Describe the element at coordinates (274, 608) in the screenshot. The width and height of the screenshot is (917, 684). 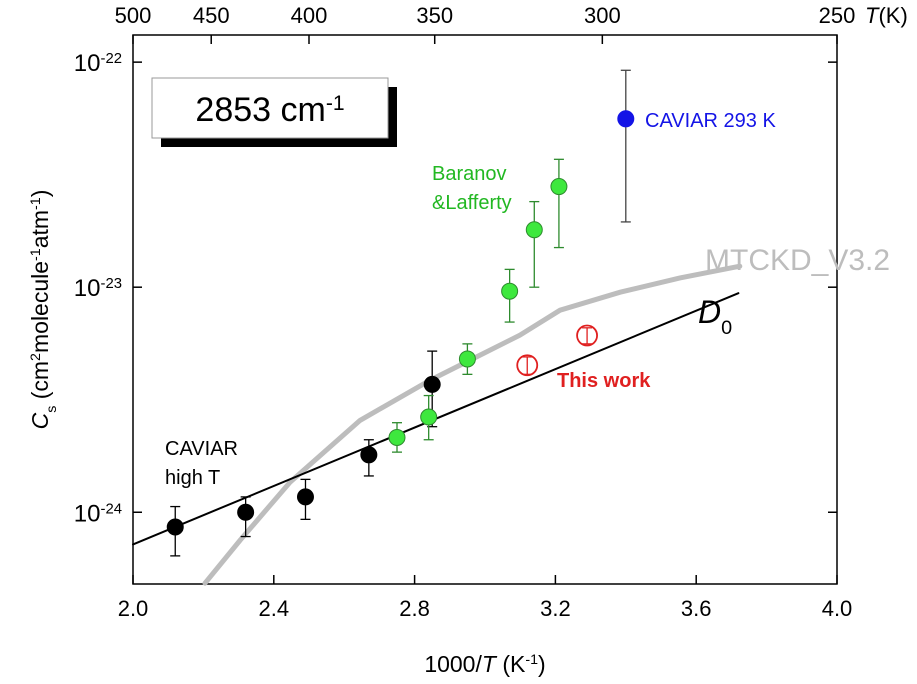
I see `x-tick-label: 2.4` at that location.